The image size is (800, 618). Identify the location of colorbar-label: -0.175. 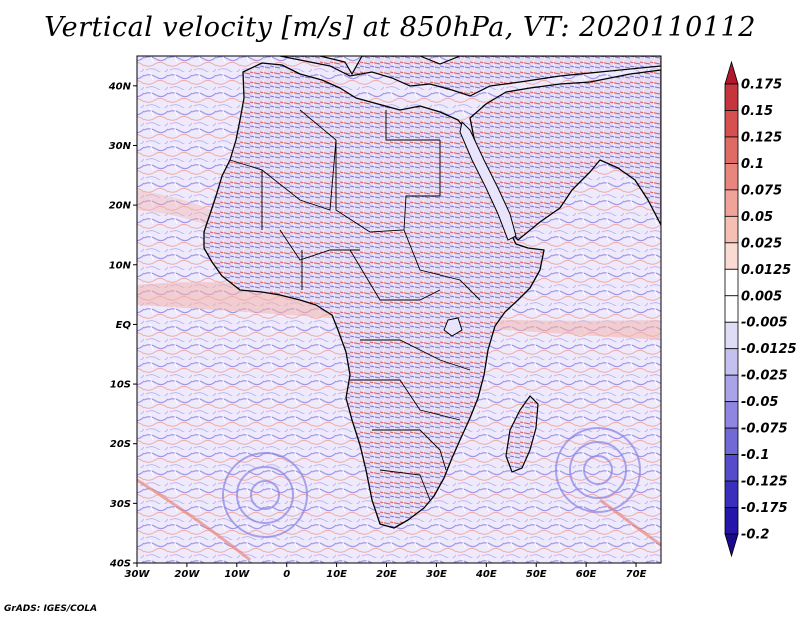
(764, 508).